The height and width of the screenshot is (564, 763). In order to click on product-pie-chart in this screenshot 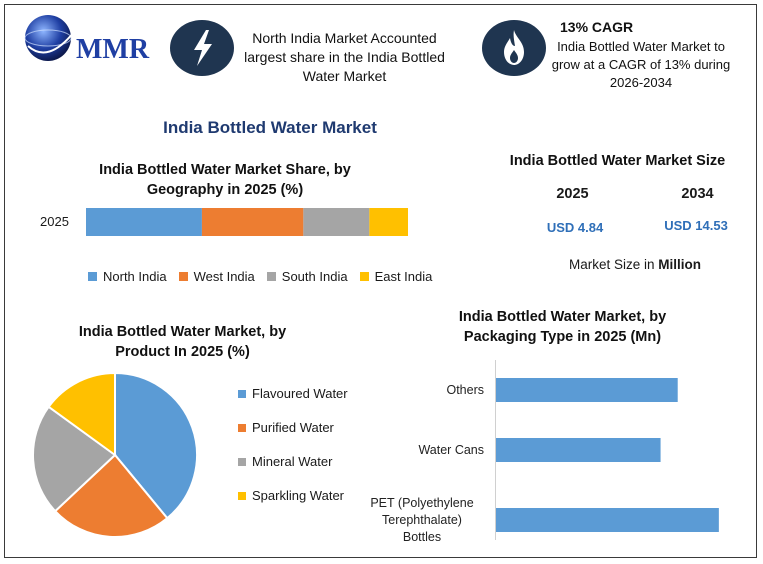, I will do `click(115, 454)`.